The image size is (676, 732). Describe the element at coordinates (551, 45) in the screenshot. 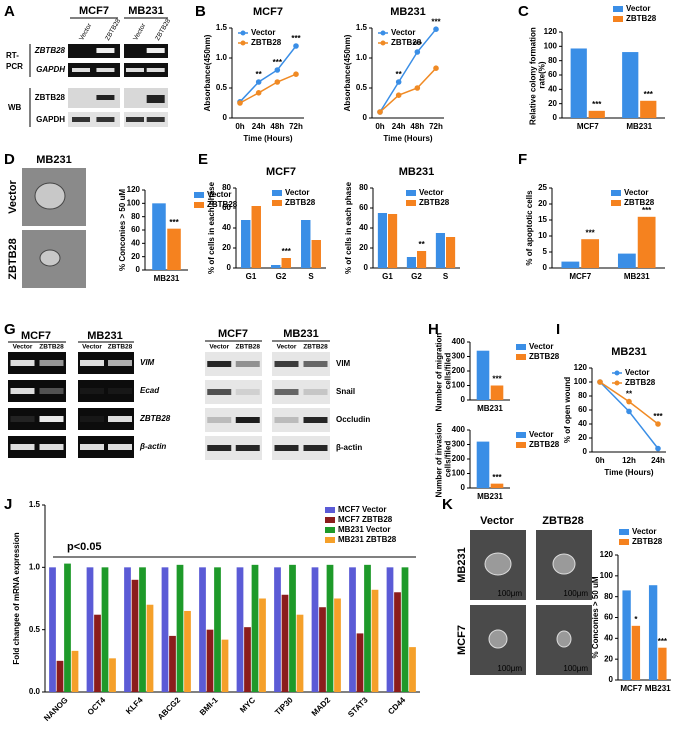

I see `y-tick-label: 100` at that location.